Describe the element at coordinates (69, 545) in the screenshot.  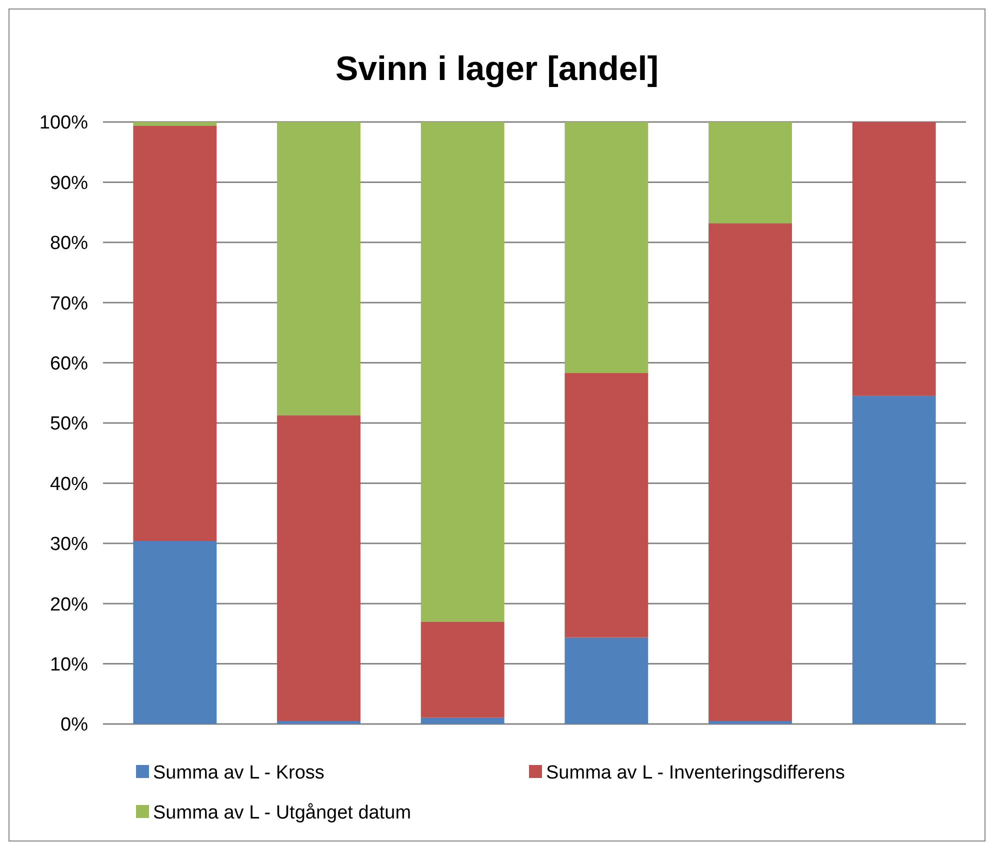
I see `y-tick-label: 30%` at that location.